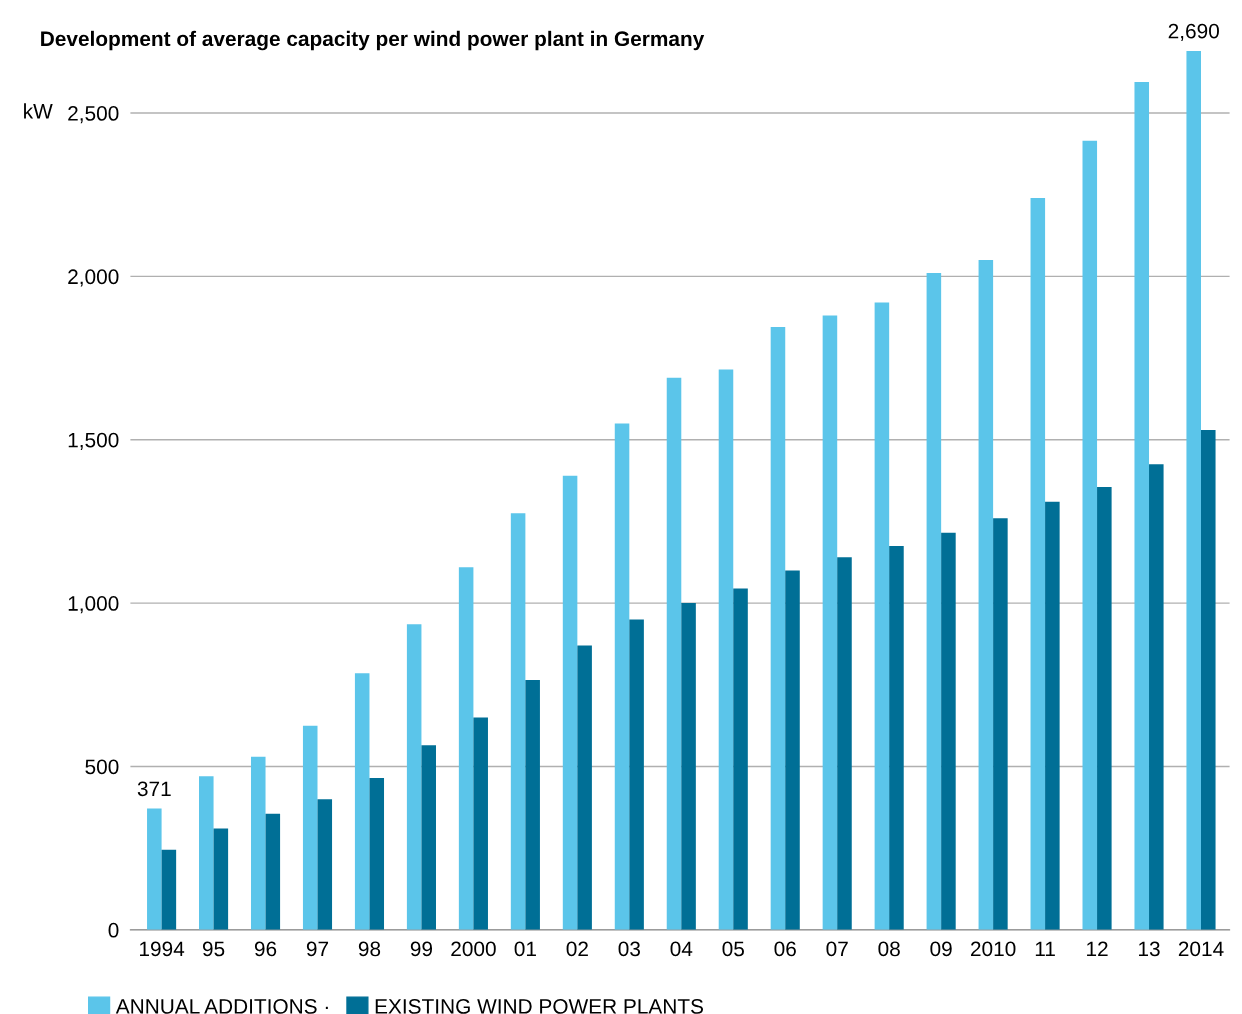 This screenshot has width=1242, height=1014. I want to click on y-tick-label: 500, so click(102, 767).